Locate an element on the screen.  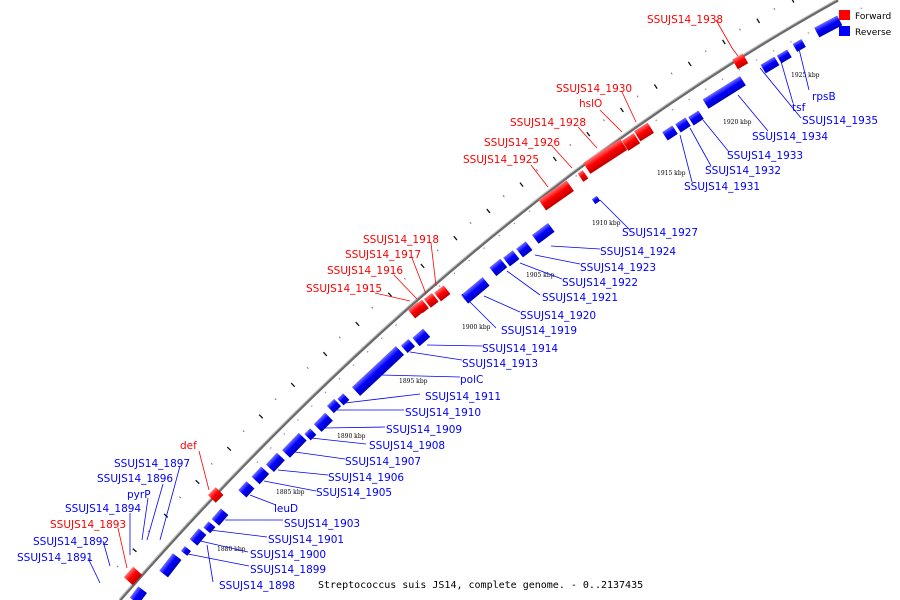
kbp-label: 1915 kbp is located at coordinates (671, 173).